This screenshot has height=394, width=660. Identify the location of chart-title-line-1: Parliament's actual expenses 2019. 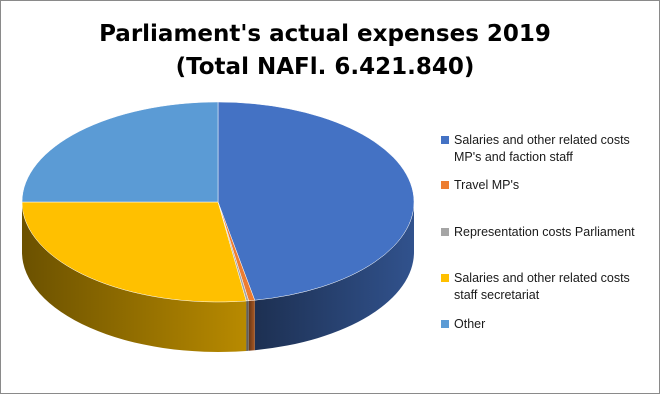
(325, 34).